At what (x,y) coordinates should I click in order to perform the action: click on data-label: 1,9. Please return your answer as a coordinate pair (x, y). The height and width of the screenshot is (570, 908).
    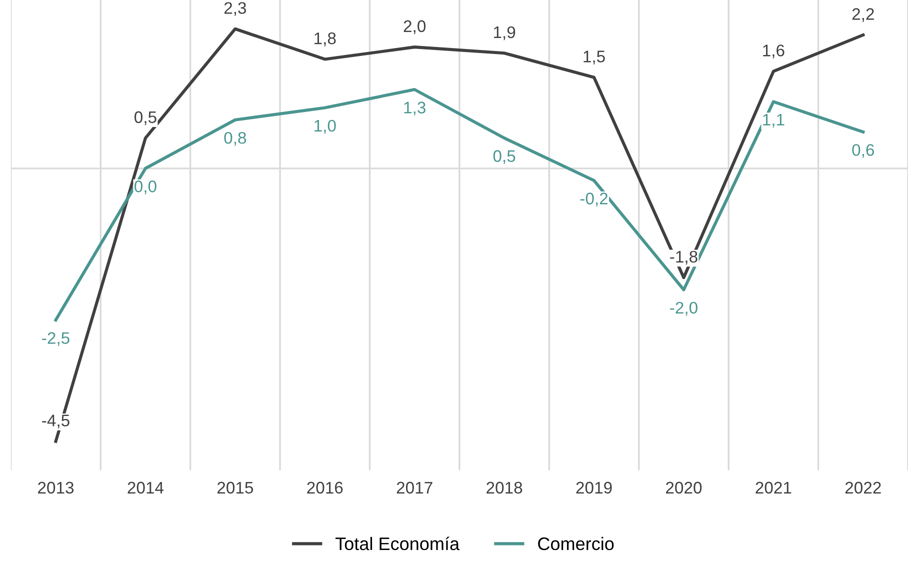
    Looking at the image, I should click on (505, 33).